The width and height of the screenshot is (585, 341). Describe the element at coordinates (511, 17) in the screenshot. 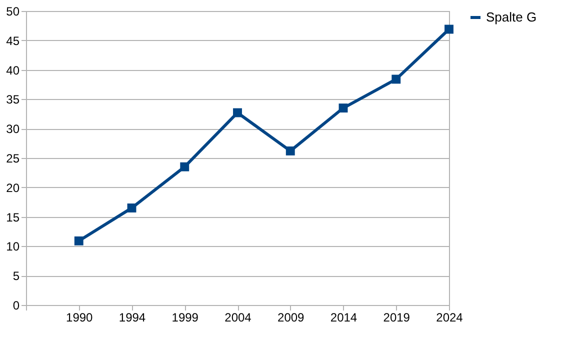

I see `legend-label: Spalte G` at that location.